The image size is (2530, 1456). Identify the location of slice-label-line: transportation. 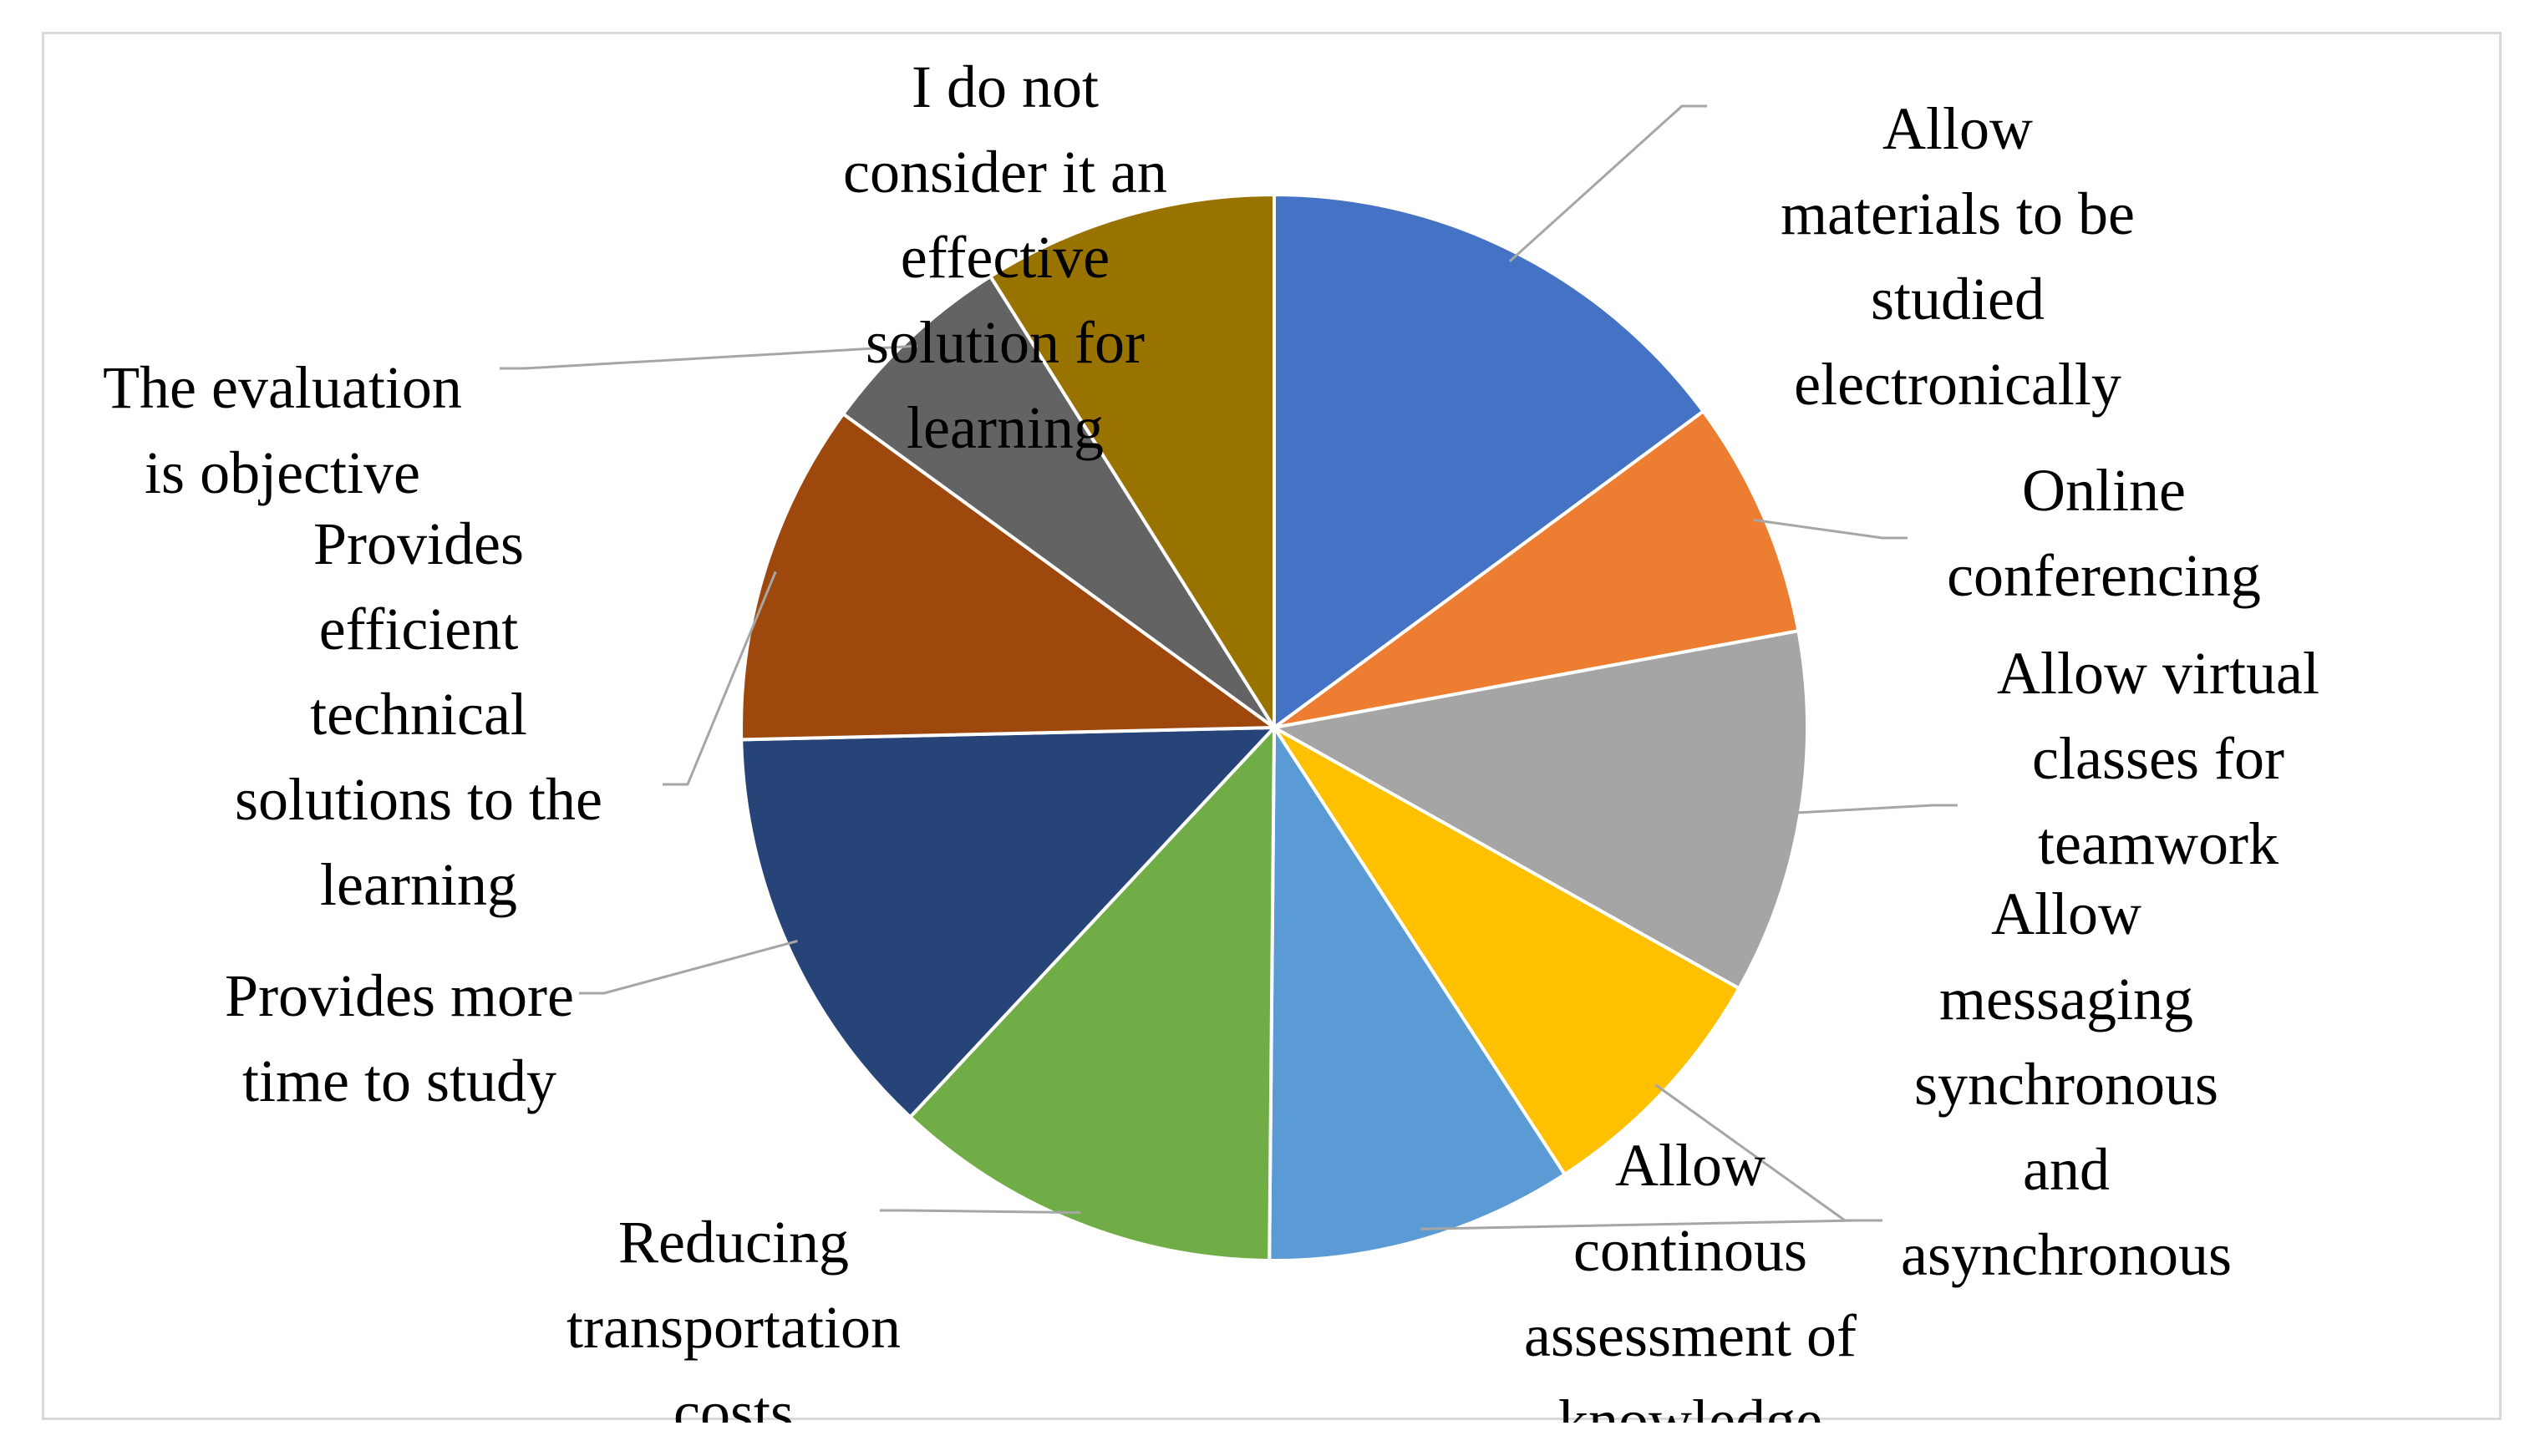
(733, 1327).